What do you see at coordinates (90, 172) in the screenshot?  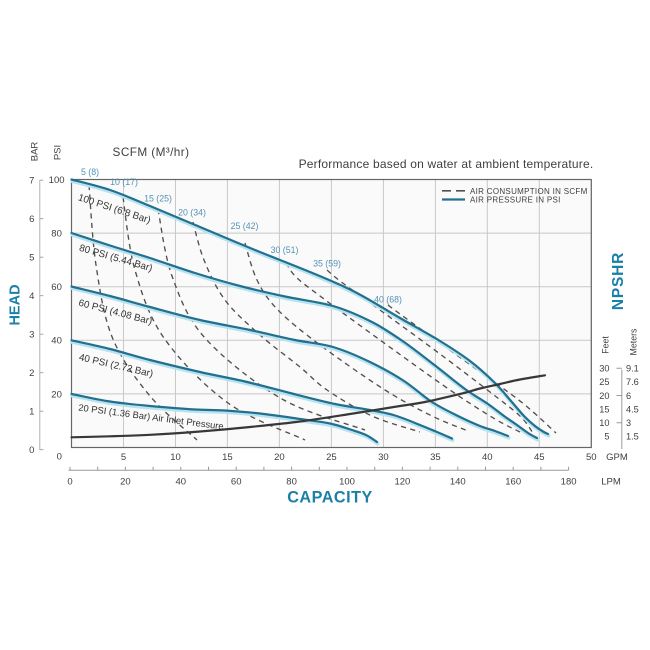 I see `svg-text: 5 (8)` at bounding box center [90, 172].